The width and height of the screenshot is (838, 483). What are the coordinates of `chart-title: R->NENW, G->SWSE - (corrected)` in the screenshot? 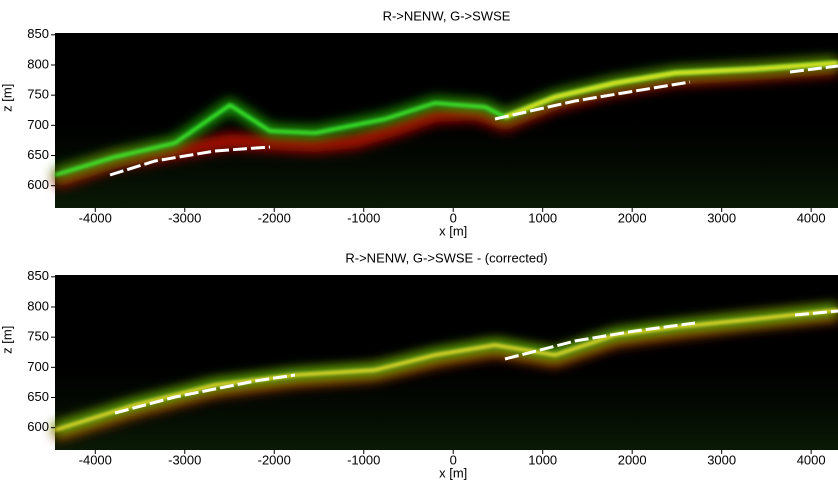 It's located at (446, 257).